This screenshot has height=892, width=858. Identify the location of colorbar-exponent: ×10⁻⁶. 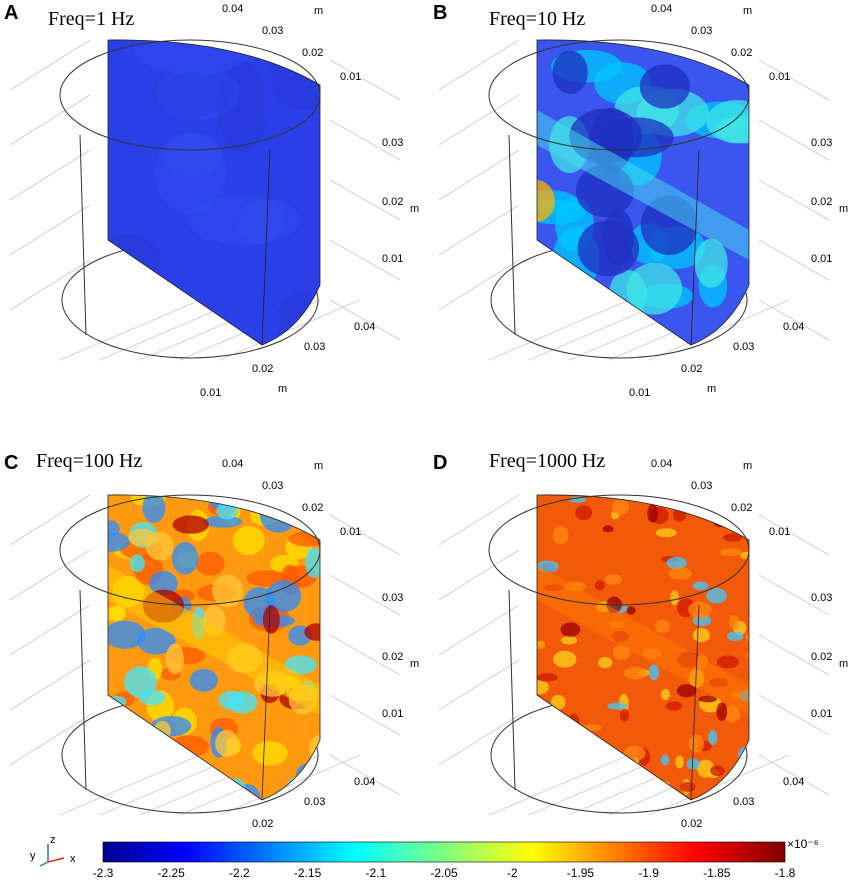
(803, 844).